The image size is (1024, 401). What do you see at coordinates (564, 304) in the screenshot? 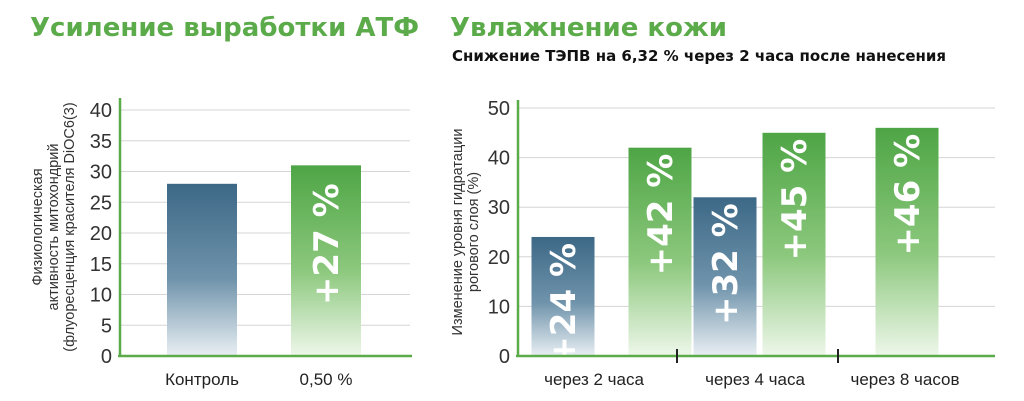
I see `data-label: +24 %` at bounding box center [564, 304].